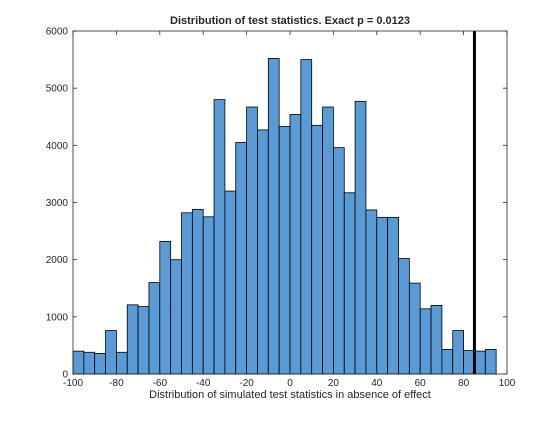  What do you see at coordinates (116, 383) in the screenshot?
I see `x-tick-label: -80` at bounding box center [116, 383].